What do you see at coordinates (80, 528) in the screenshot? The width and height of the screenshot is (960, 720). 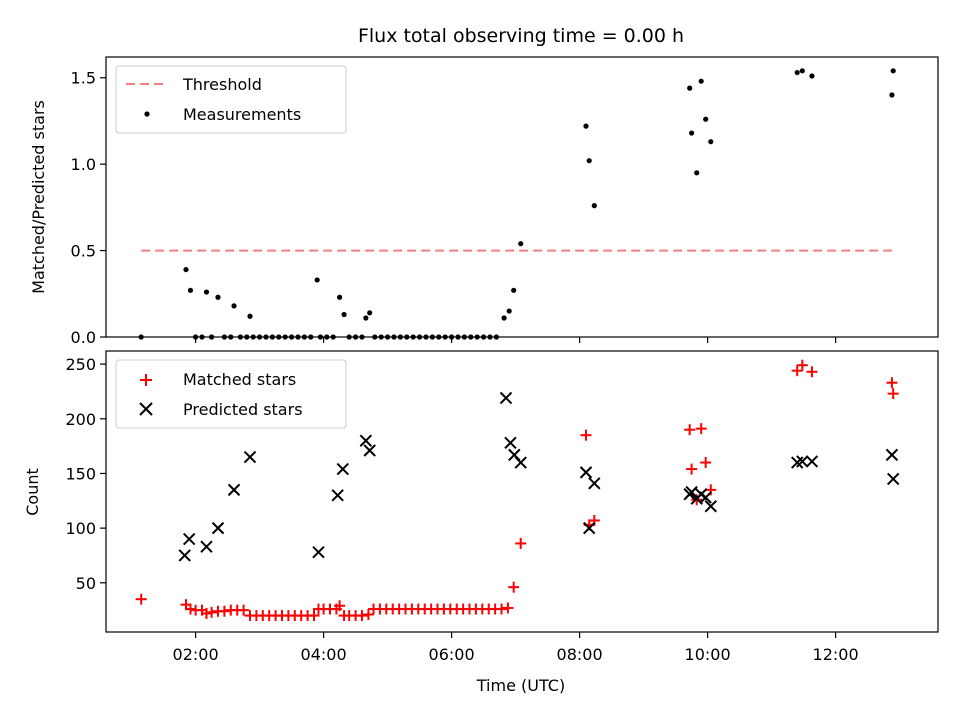 I see `y-tick-label: 100` at bounding box center [80, 528].